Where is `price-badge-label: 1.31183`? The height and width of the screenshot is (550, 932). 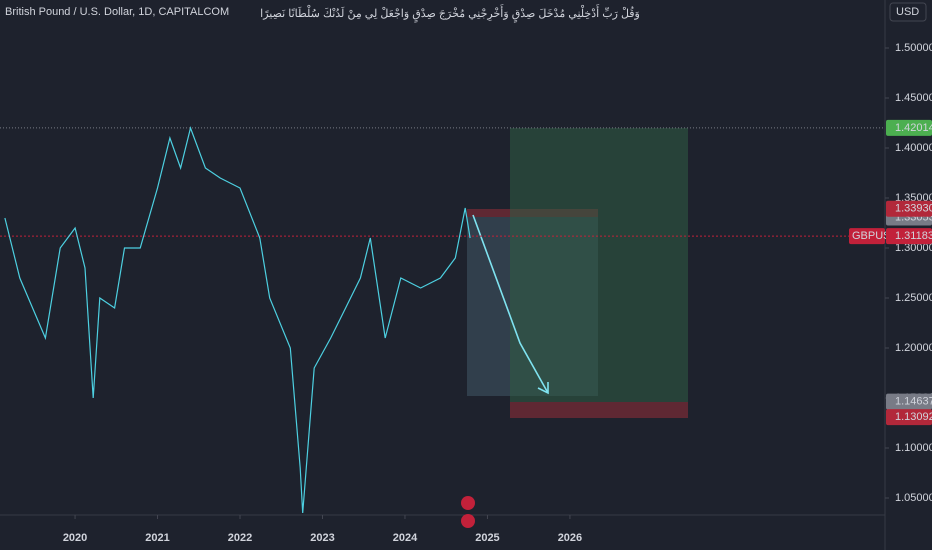
price-badge-label: 1.31183 is located at coordinates (913, 236).